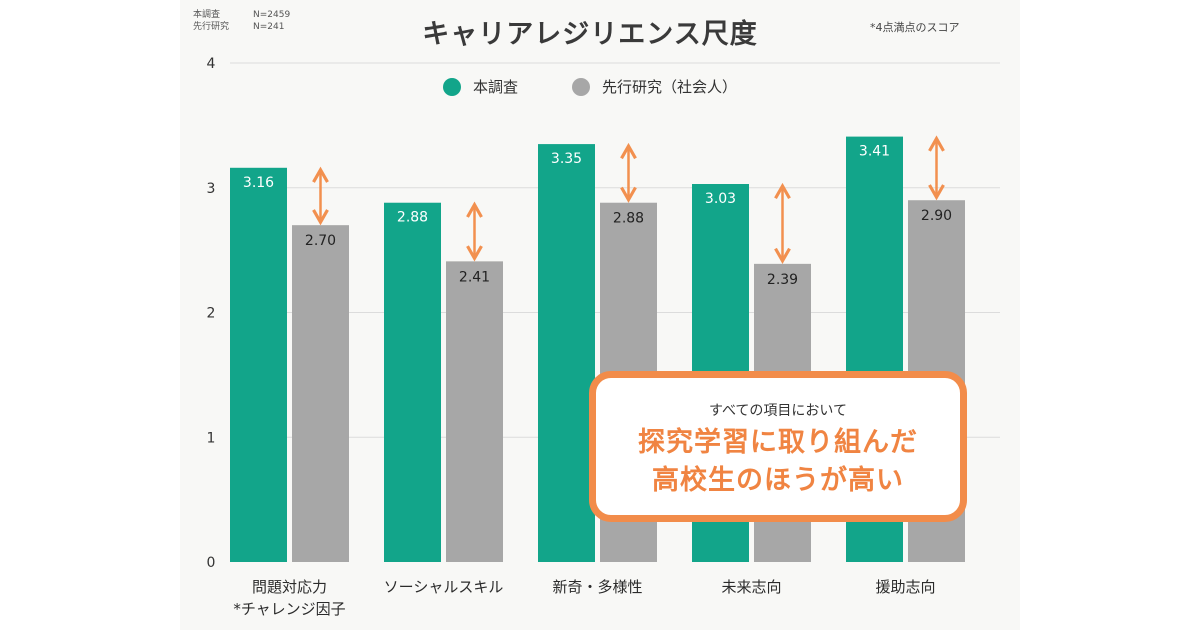 The height and width of the screenshot is (630, 1200). I want to click on data-label-this-survey: 2.88, so click(412, 218).